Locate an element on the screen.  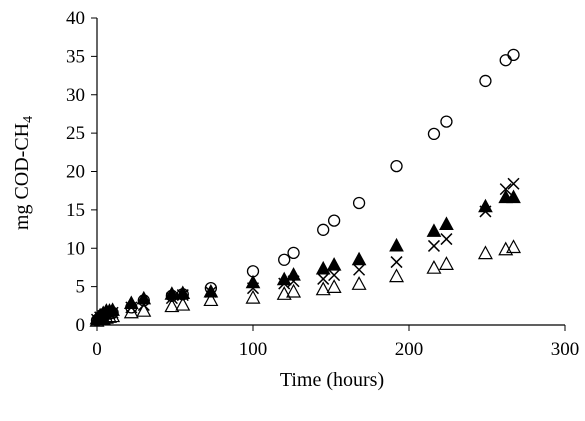
x-axis-label: Time (hours) is located at coordinates (332, 380).